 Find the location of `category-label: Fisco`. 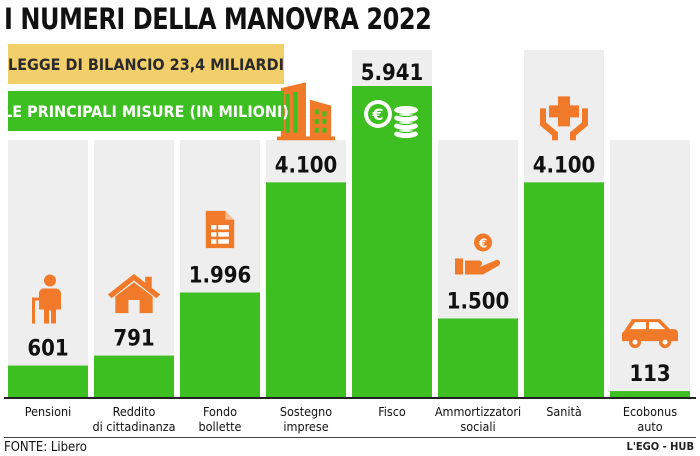

category-label: Fisco is located at coordinates (392, 411).